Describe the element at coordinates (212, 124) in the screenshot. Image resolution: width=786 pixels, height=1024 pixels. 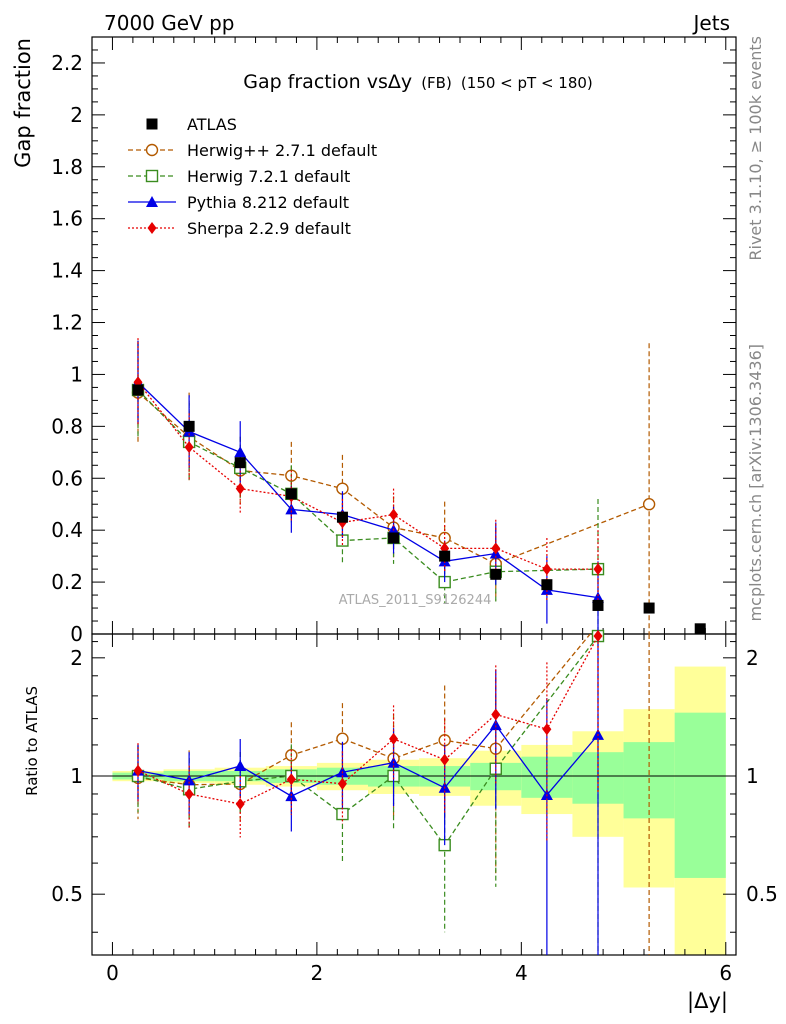
I see `legend-label-atlas: ATLAS` at that location.